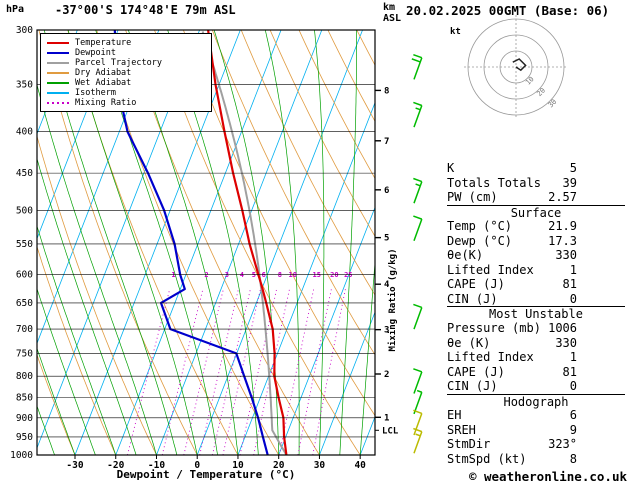 This screenshot has height=486, width=629. What do you see at coordinates (348, 275) in the screenshot?
I see `svg-text: 25` at bounding box center [348, 275].